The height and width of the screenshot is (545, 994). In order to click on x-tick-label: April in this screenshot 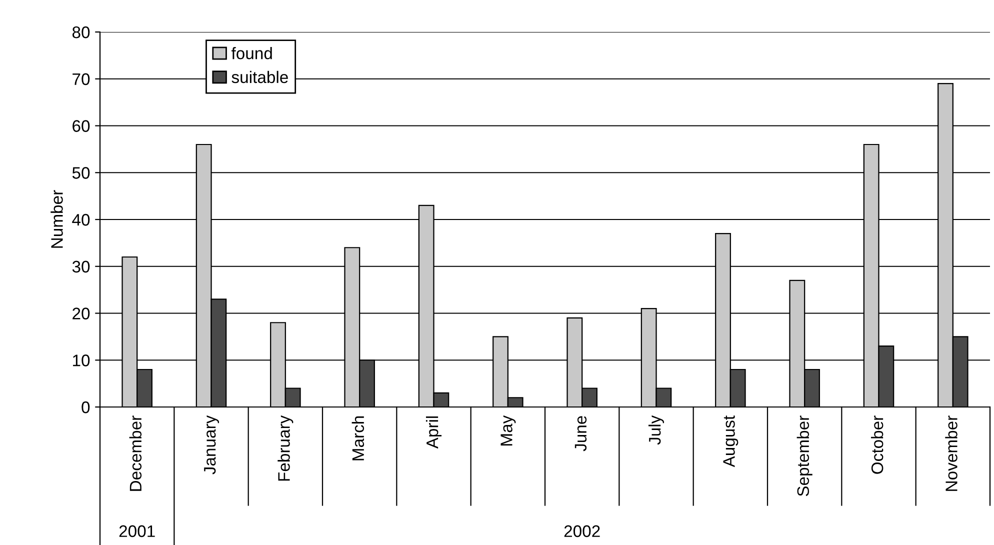, I will do `click(434, 432)`.